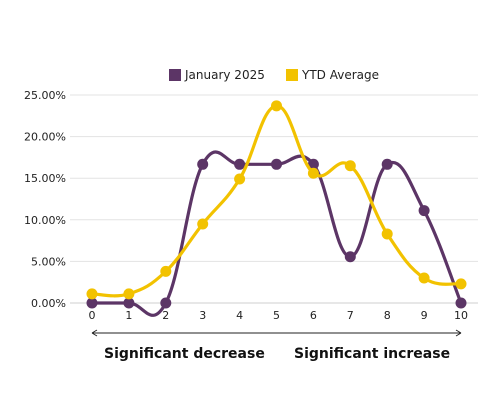 The width and height of the screenshot is (500, 400). I want to click on legend-label: January 2025, so click(224, 75).